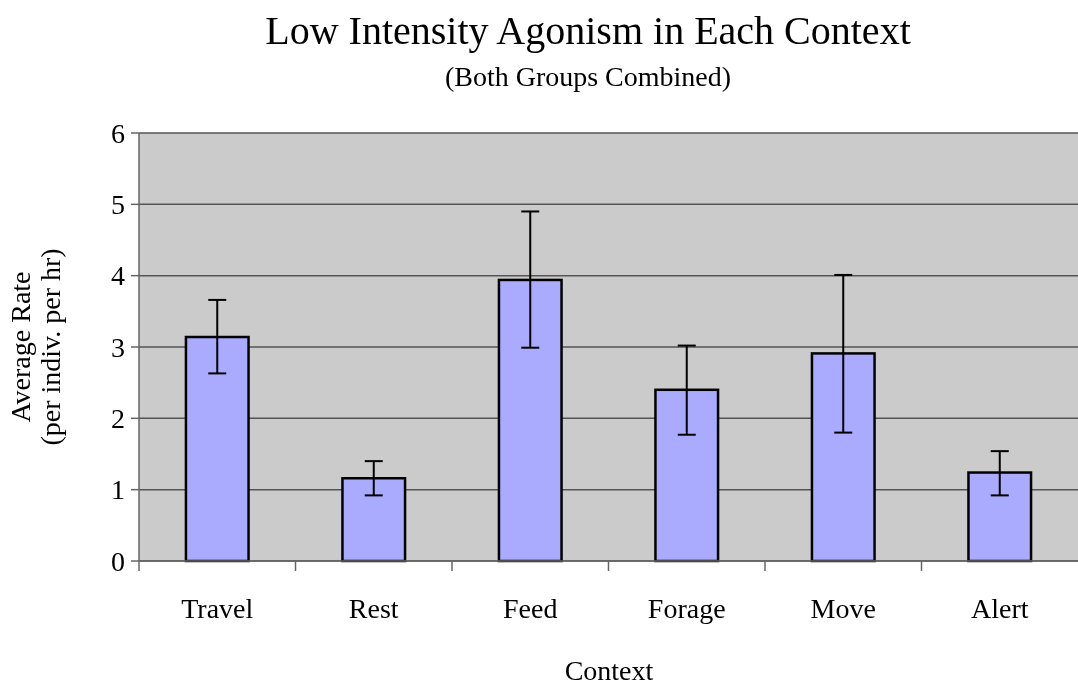 Image resolution: width=1078 pixels, height=686 pixels. I want to click on chart-subtitle: (Both Groups Combined), so click(588, 76).